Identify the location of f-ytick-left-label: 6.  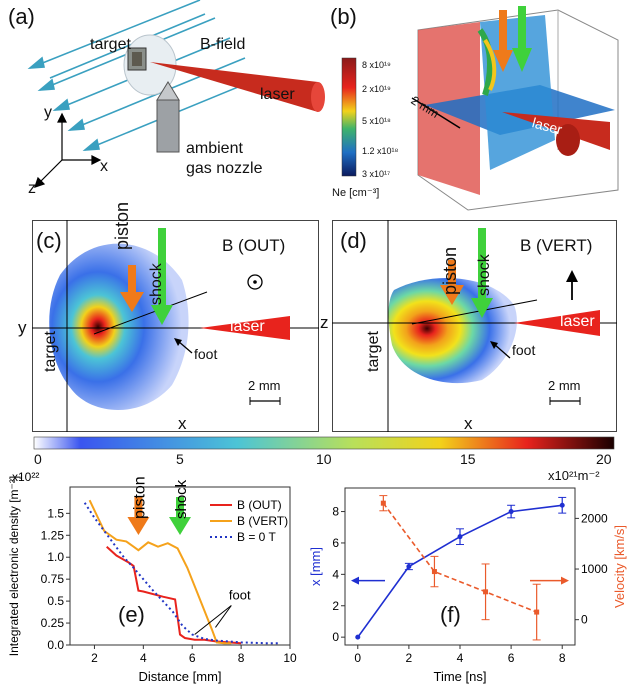
(335, 543).